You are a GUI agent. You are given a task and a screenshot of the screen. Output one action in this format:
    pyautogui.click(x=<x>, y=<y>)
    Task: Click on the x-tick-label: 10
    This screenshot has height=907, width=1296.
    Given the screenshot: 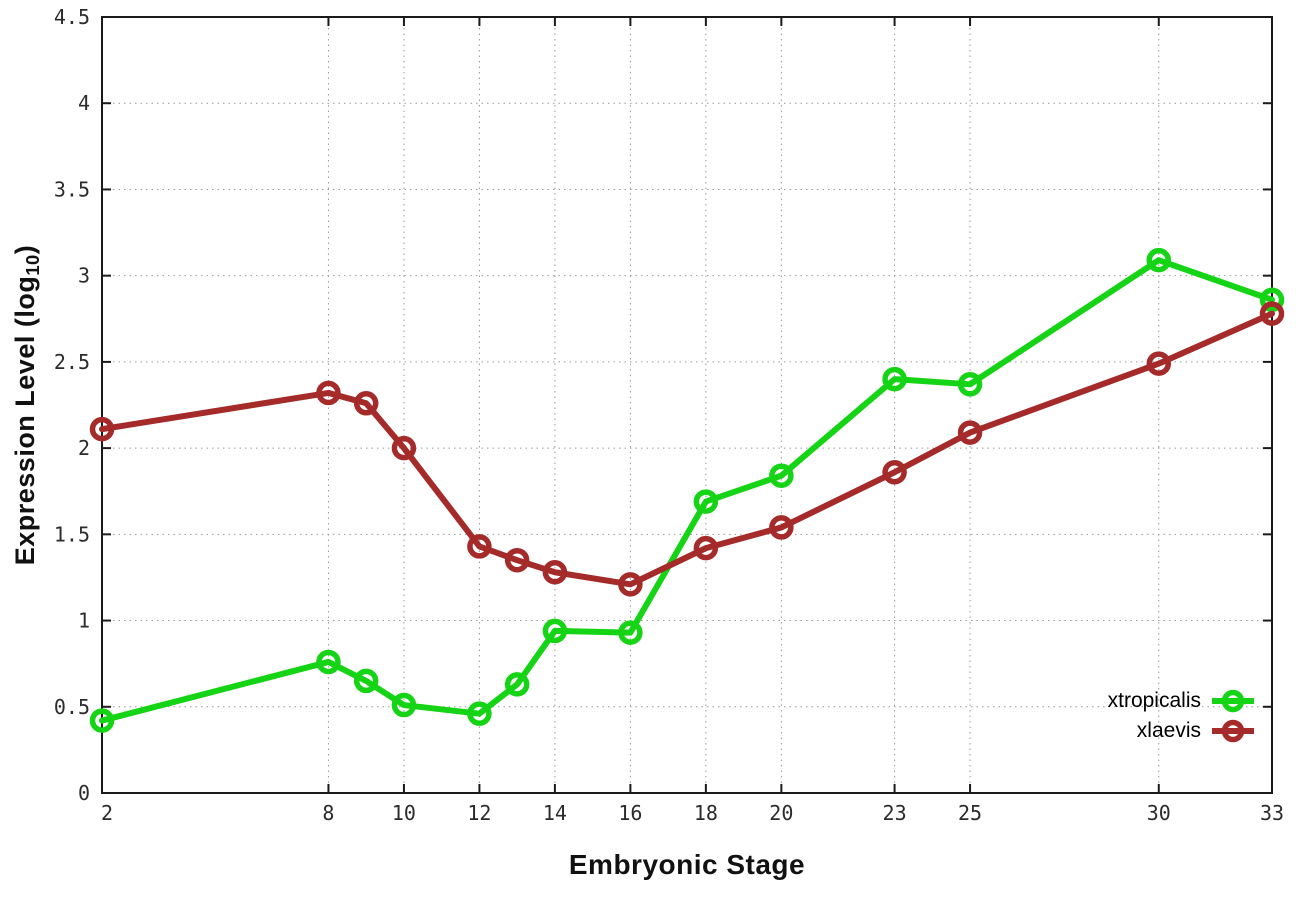 What is the action you would take?
    pyautogui.click(x=404, y=813)
    